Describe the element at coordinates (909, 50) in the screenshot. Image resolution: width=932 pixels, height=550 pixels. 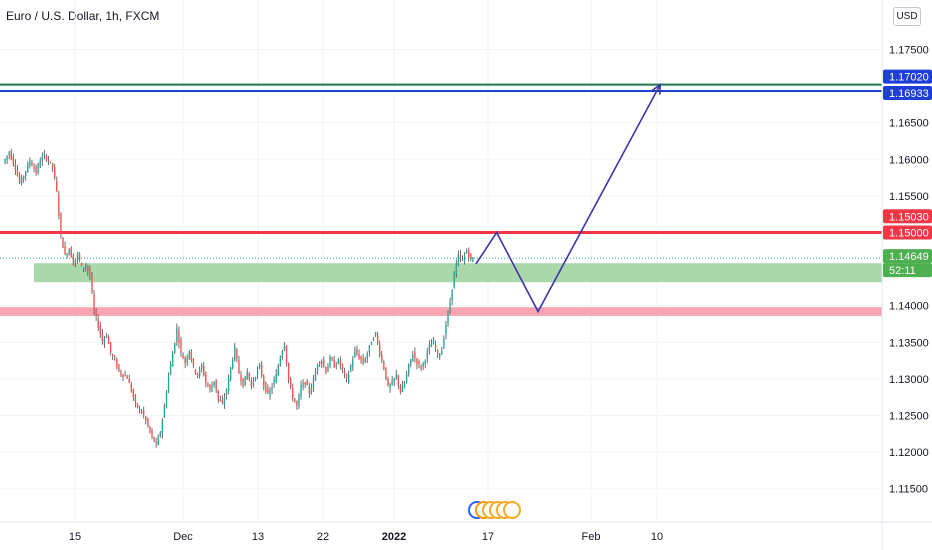
I see `price-tick-label: 1.17500` at that location.